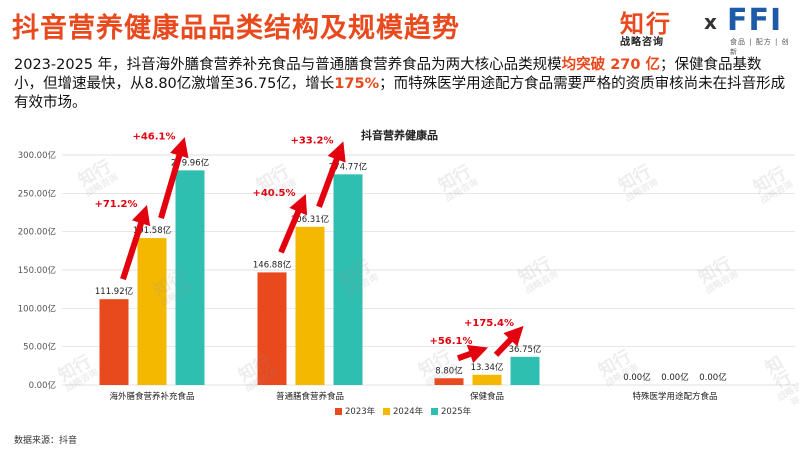  I want to click on y-tick-label: 100.00亿, so click(37, 308).